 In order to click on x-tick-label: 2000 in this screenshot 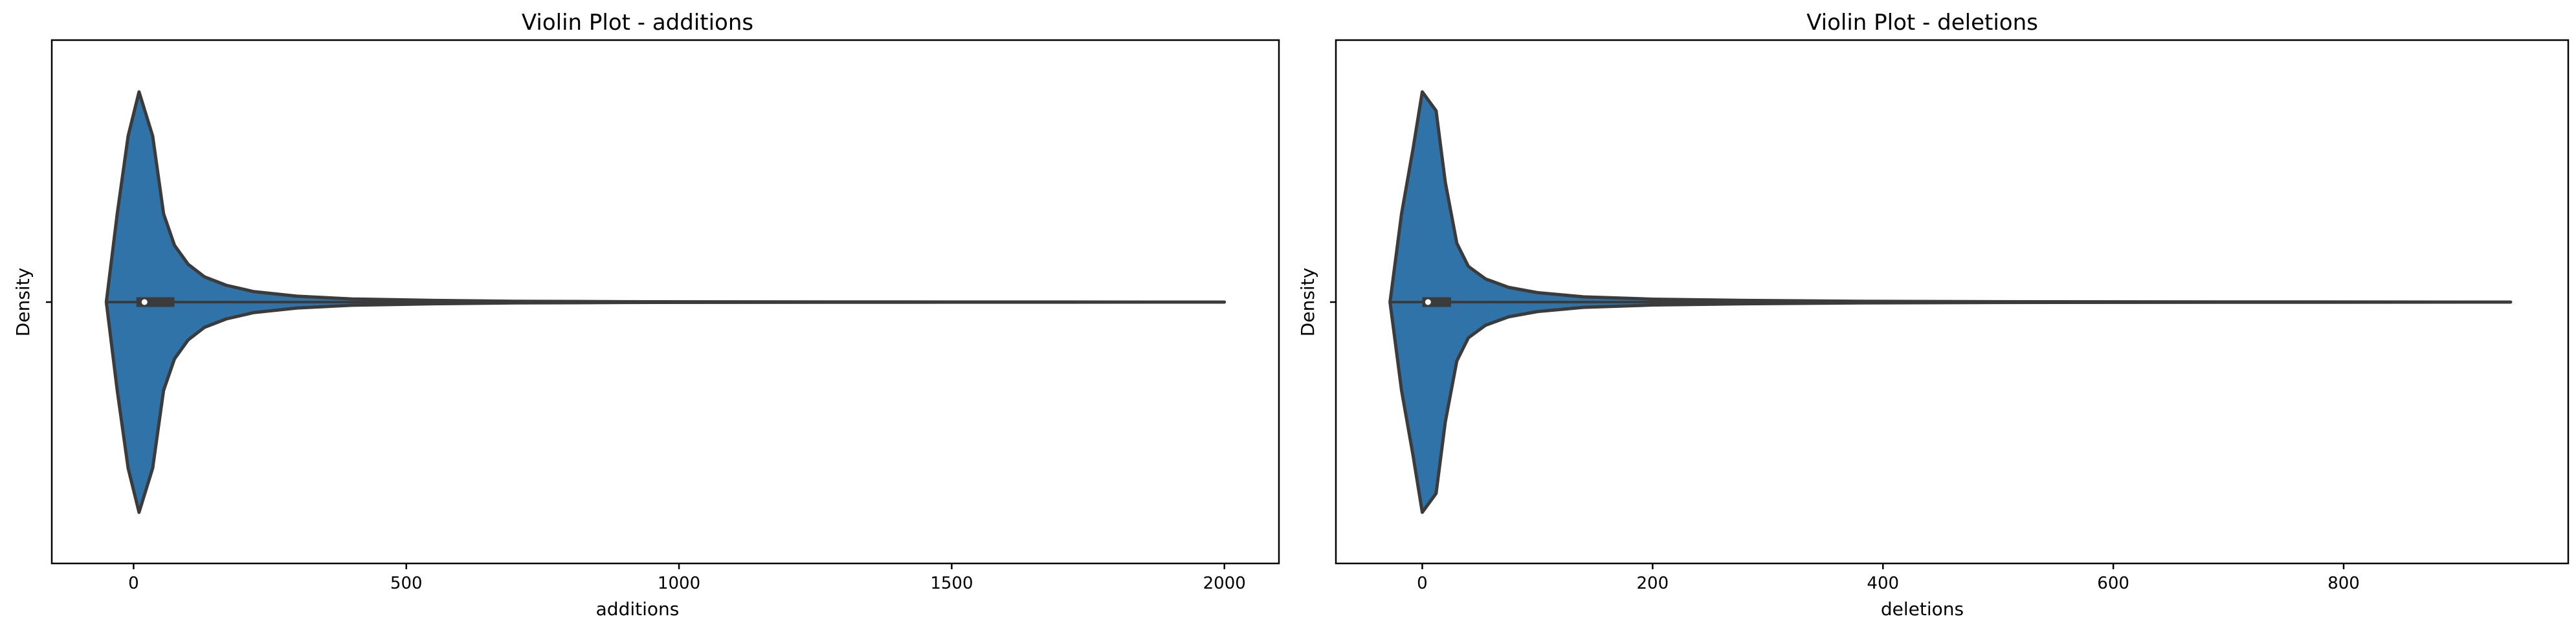, I will do `click(1224, 584)`.